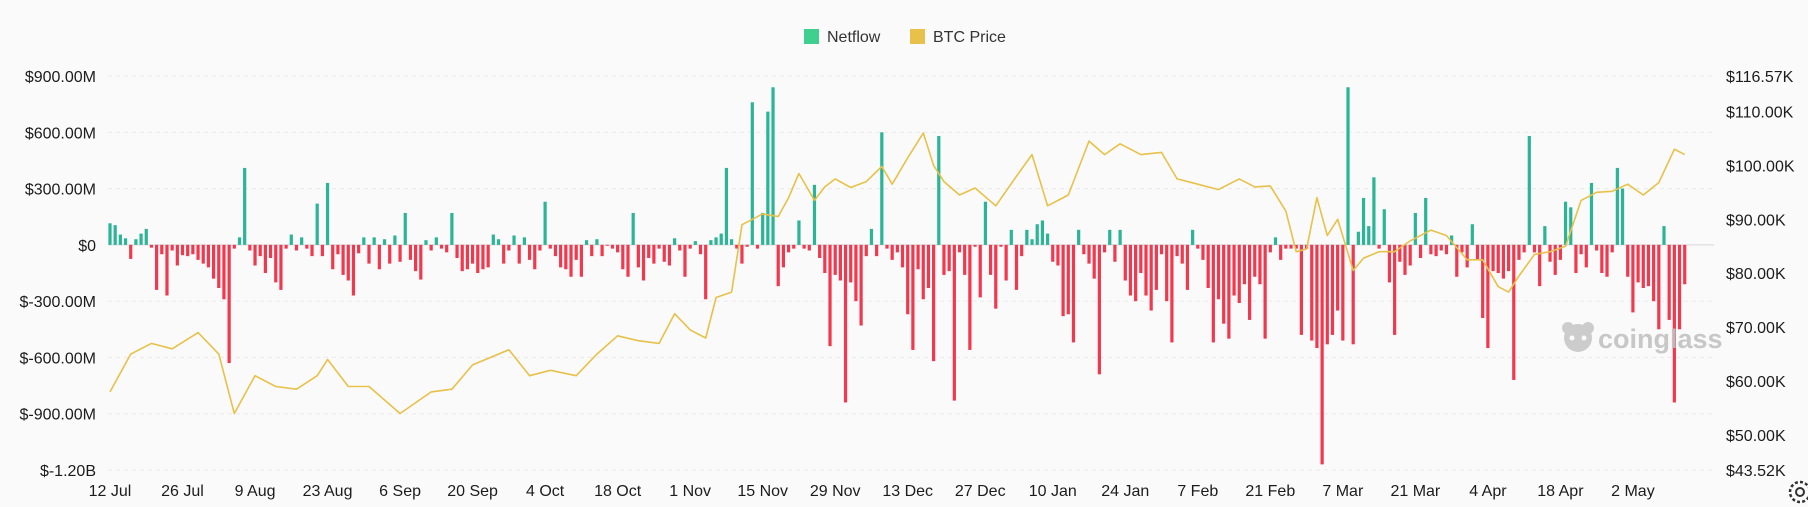  Describe the element at coordinates (255, 491) in the screenshot. I see `x-tick-label: 9 Aug` at that location.